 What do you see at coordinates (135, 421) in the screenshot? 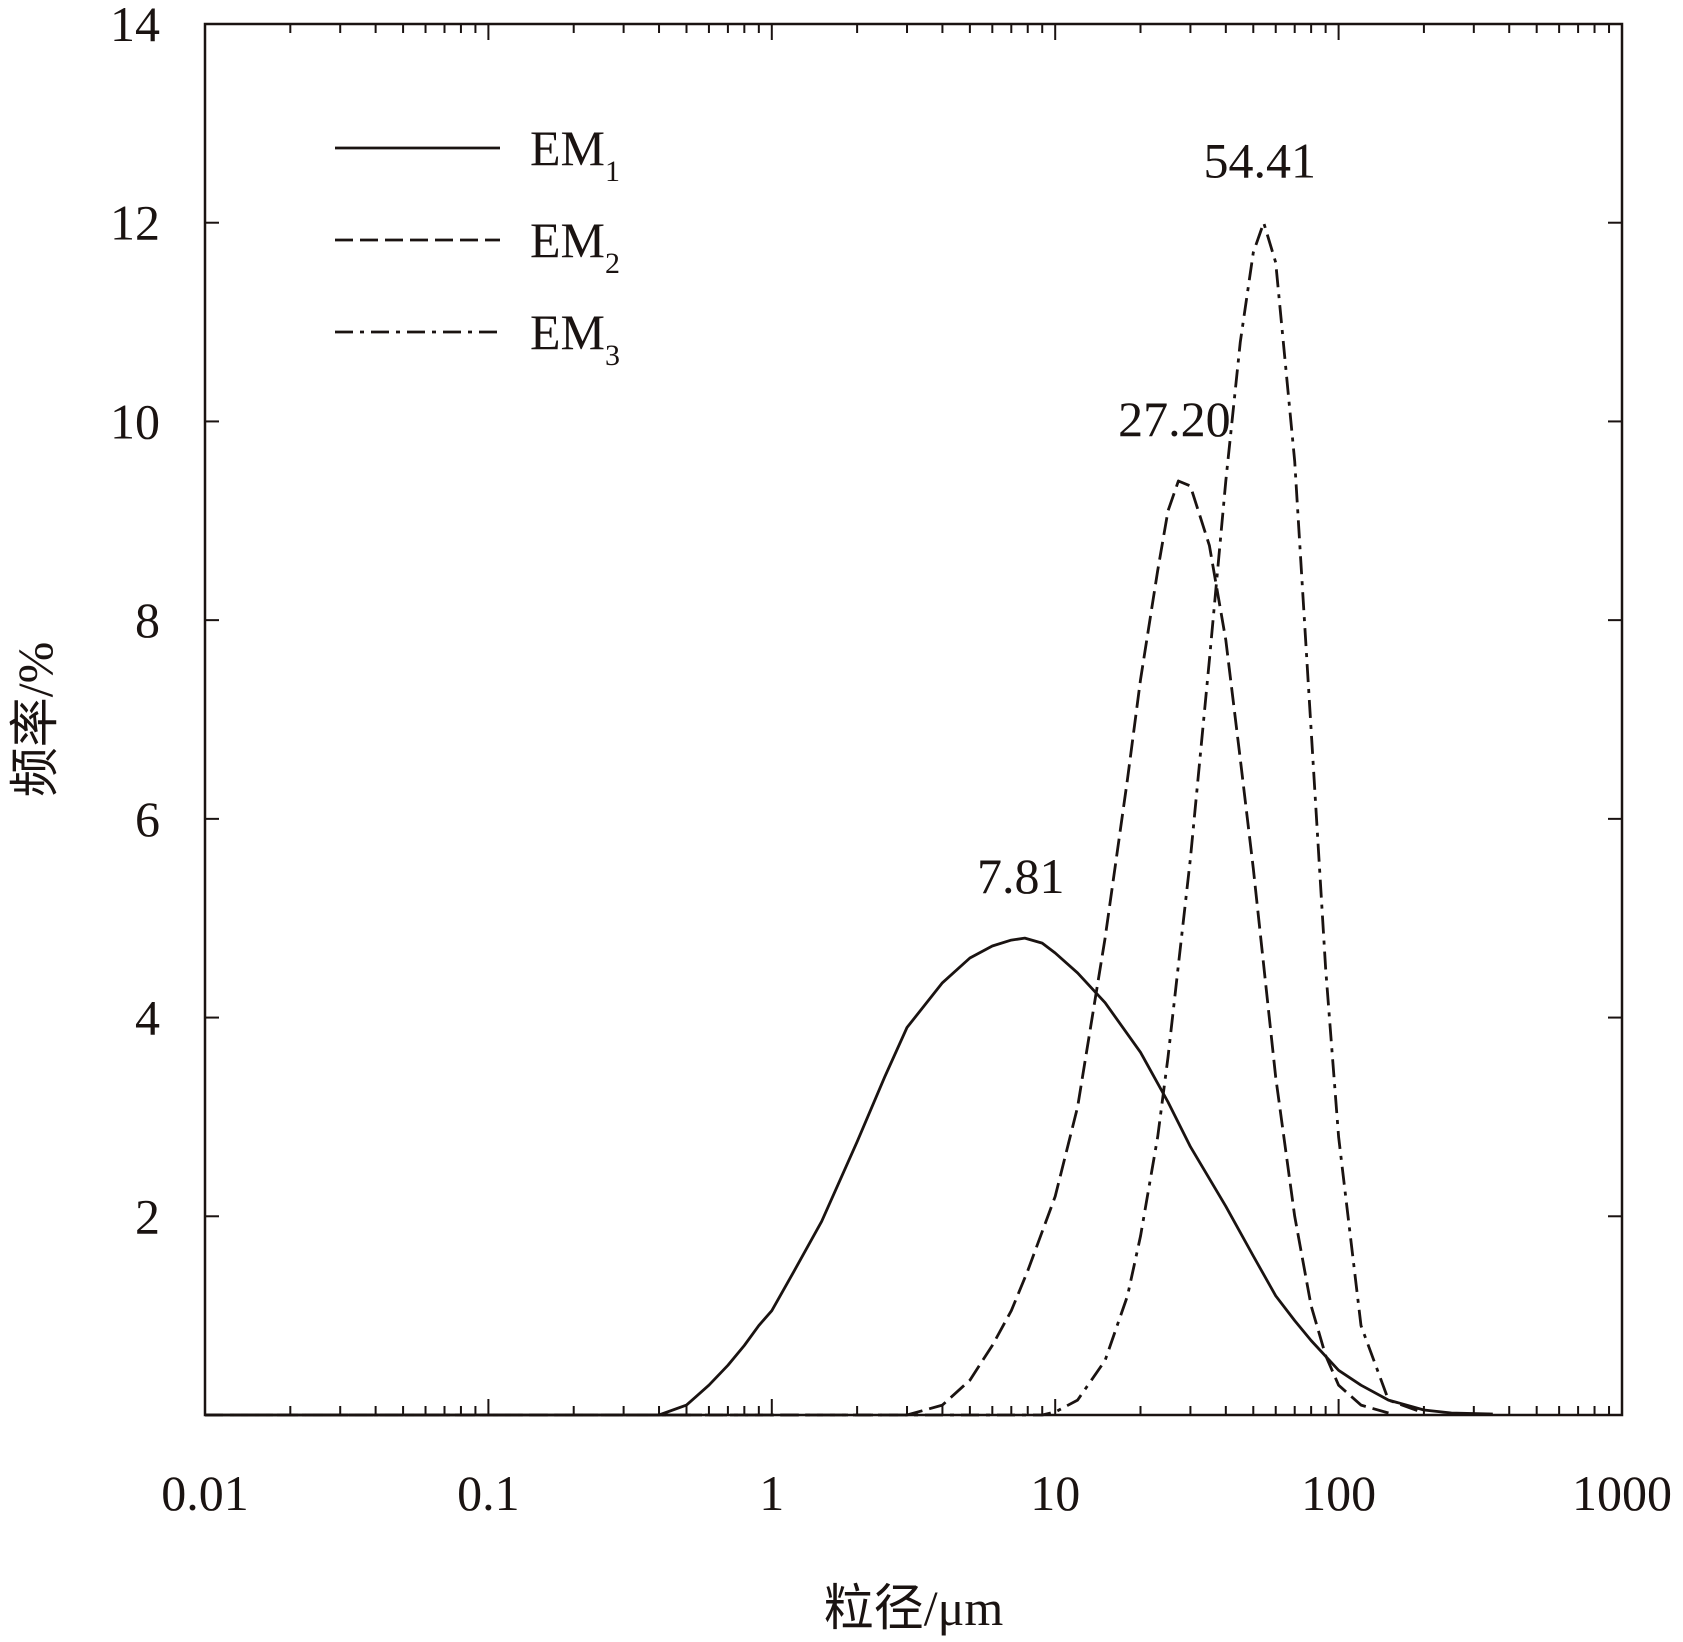
I see `y-tick-label: 10` at bounding box center [135, 421].